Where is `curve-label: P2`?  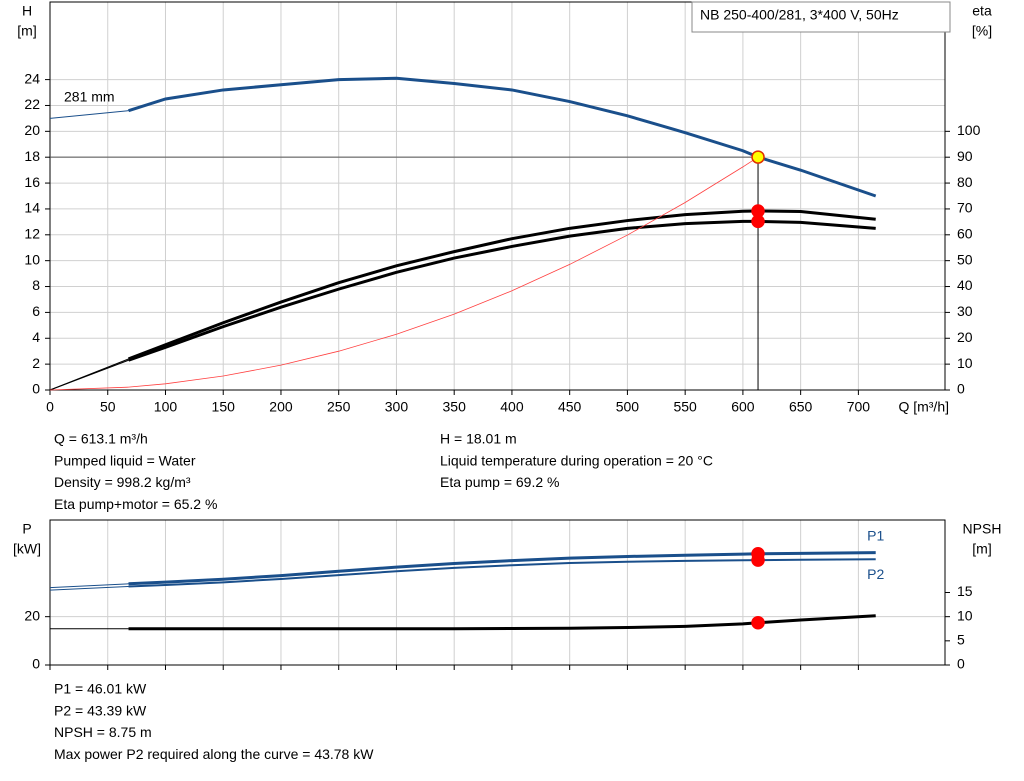 curve-label: P2 is located at coordinates (875, 574).